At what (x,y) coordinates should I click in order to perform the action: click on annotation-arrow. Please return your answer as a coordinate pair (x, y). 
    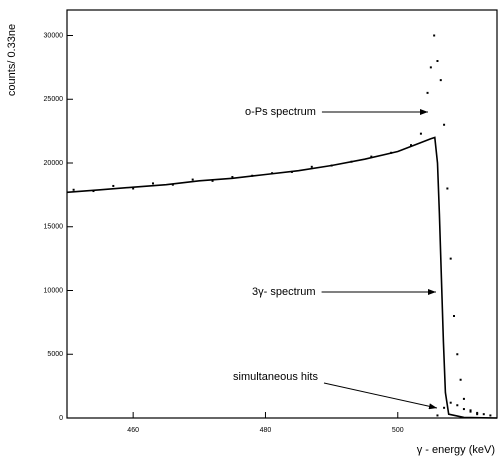
    Looking at the image, I should click on (380, 396).